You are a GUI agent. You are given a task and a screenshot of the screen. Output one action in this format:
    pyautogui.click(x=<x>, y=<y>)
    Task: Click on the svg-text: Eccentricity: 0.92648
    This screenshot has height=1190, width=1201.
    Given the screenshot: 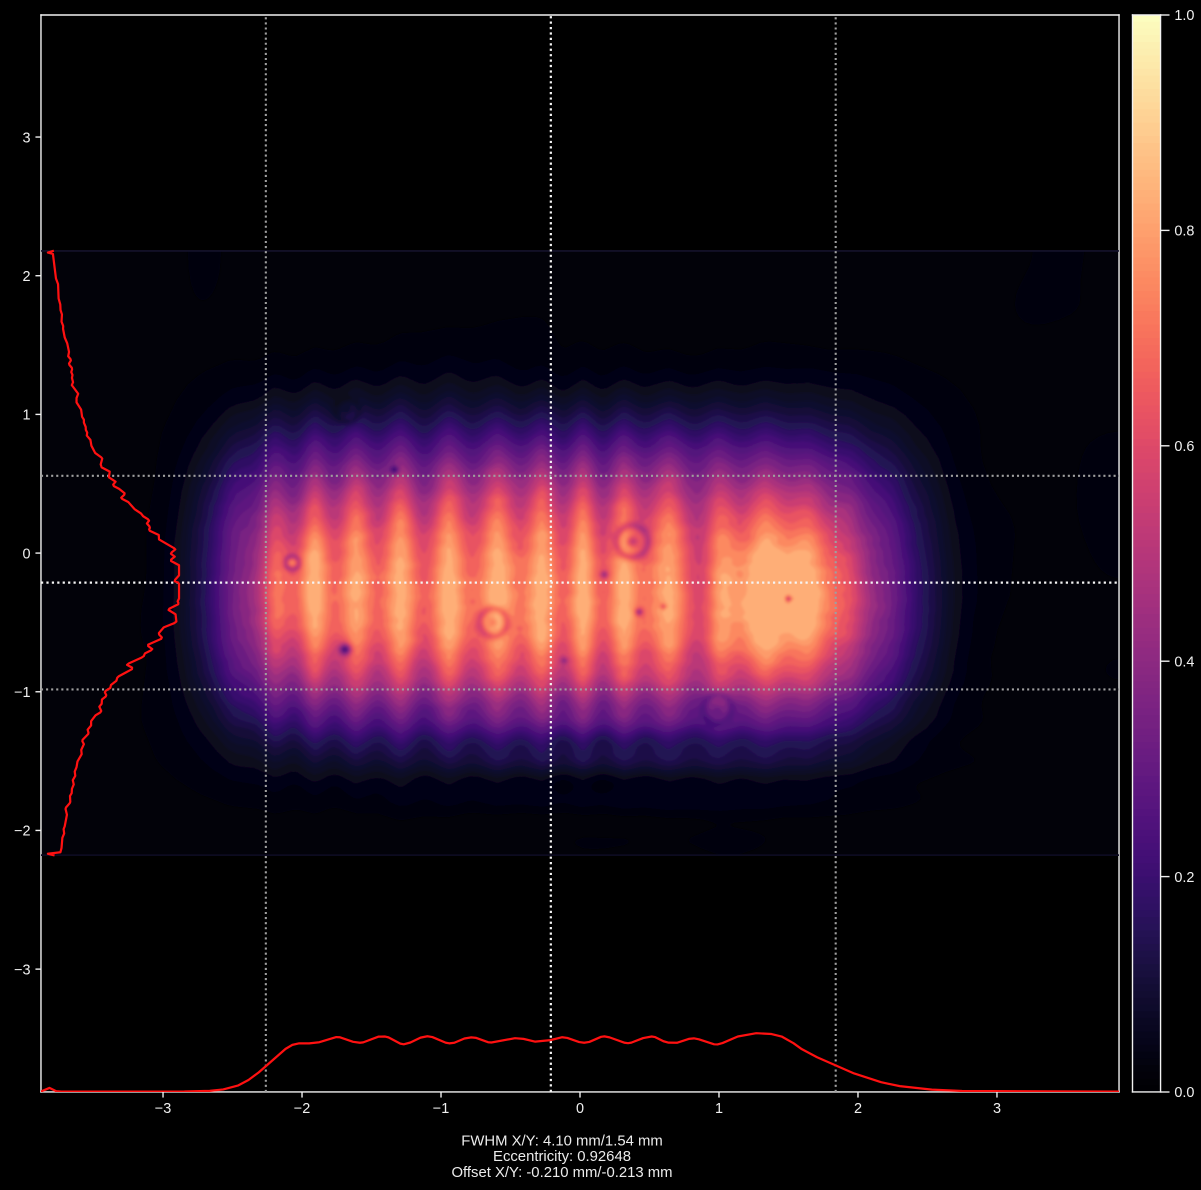 What is the action you would take?
    pyautogui.click(x=562, y=1157)
    